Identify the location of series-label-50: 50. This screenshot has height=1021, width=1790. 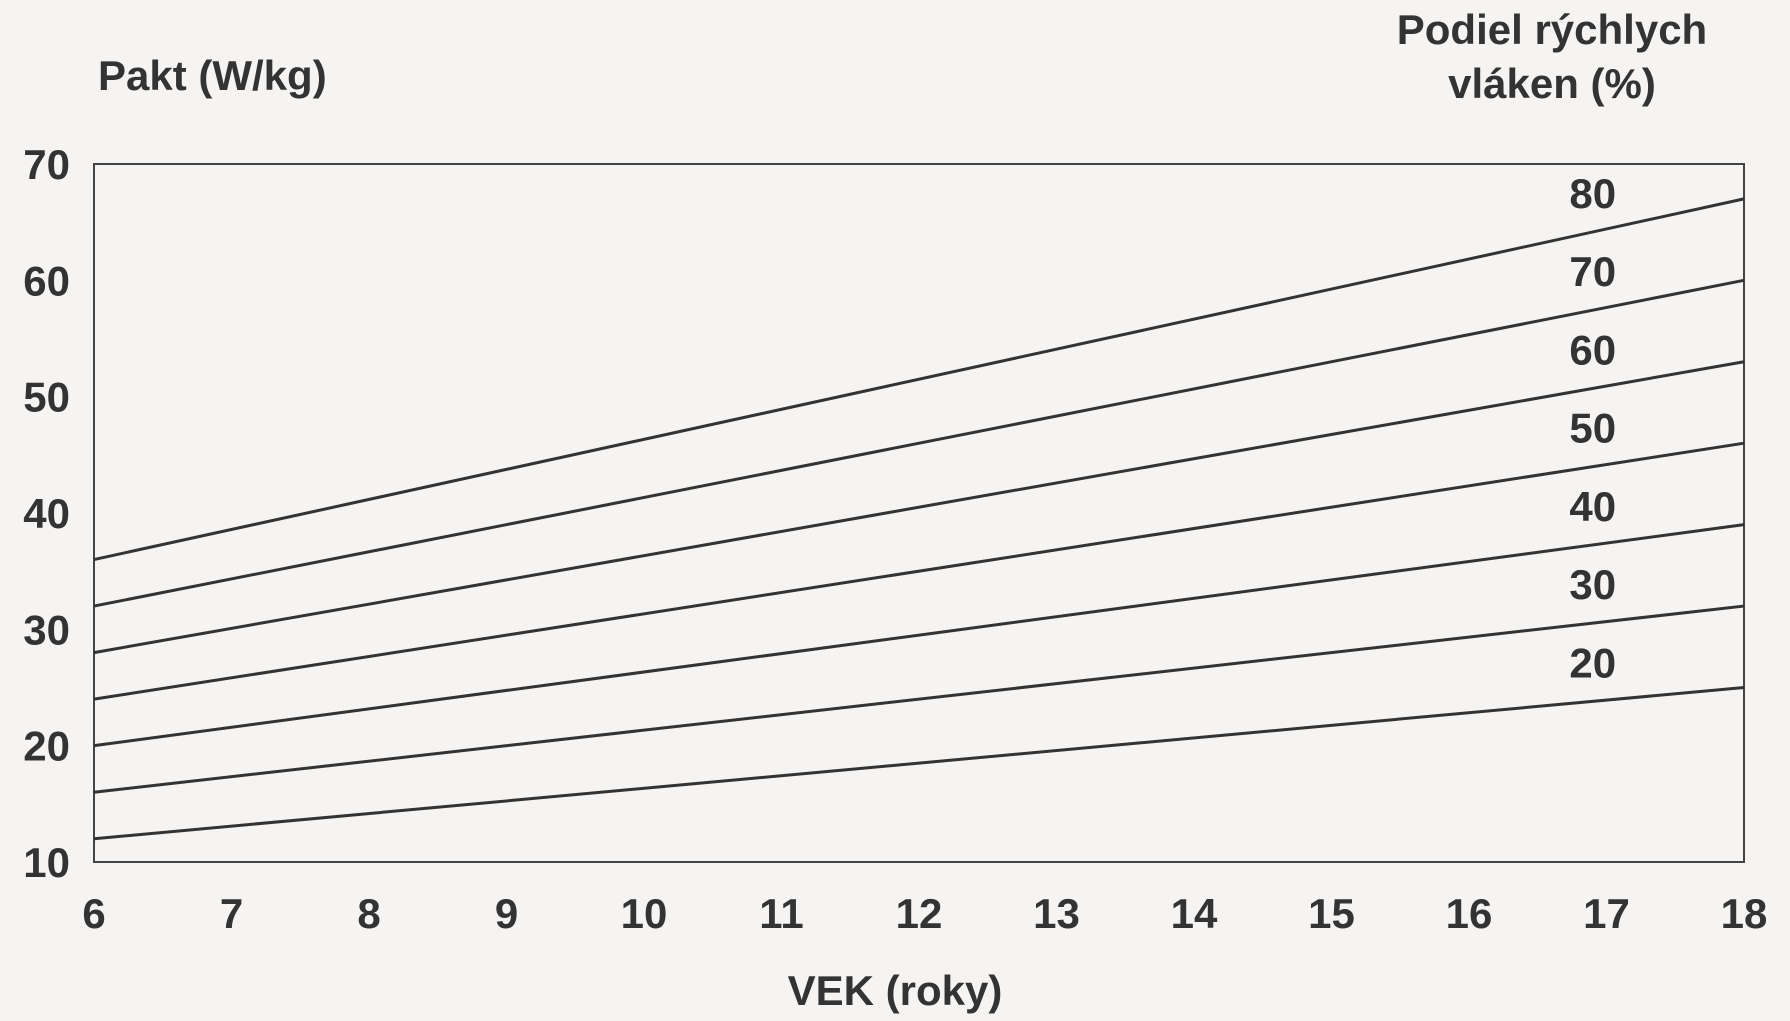
(1592, 428).